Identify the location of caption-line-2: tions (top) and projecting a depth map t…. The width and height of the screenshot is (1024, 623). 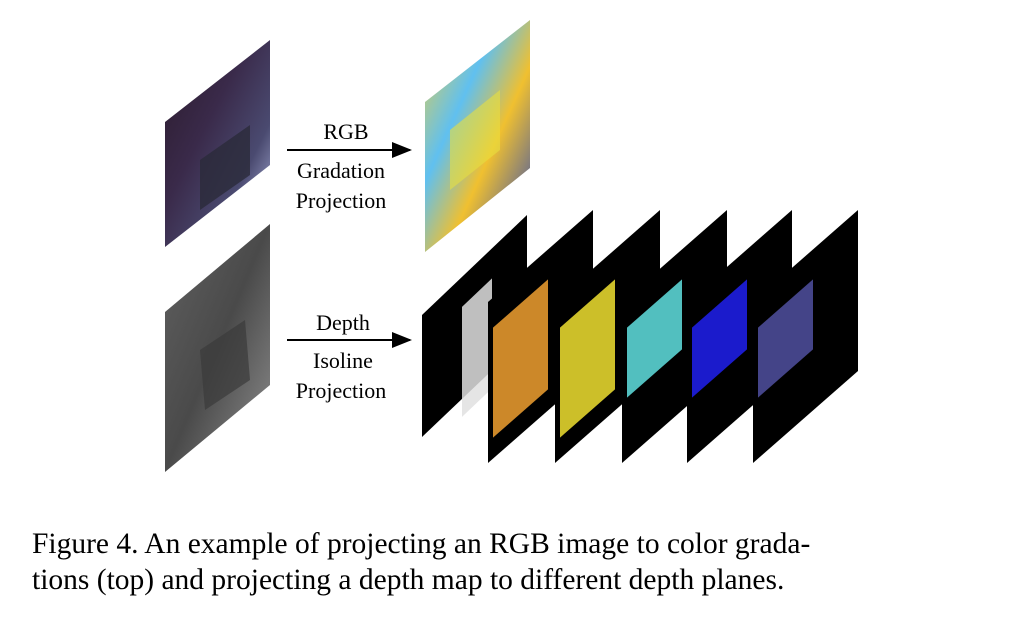
(408, 580).